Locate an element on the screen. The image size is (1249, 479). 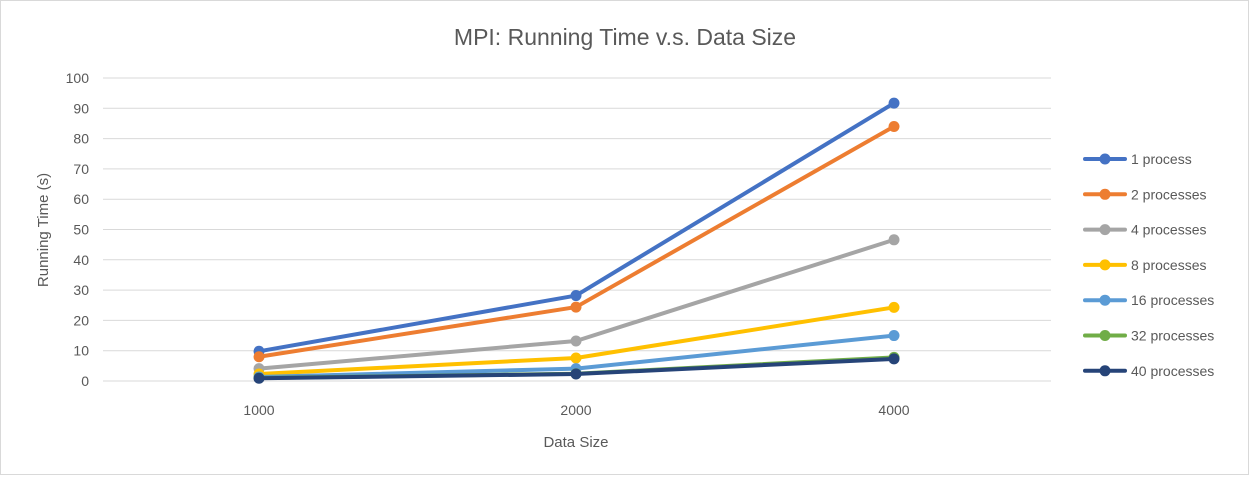
y-axis-tick-labels: 0 10 20 30 40 50 60 70 80 90 100 is located at coordinates (78, 229).